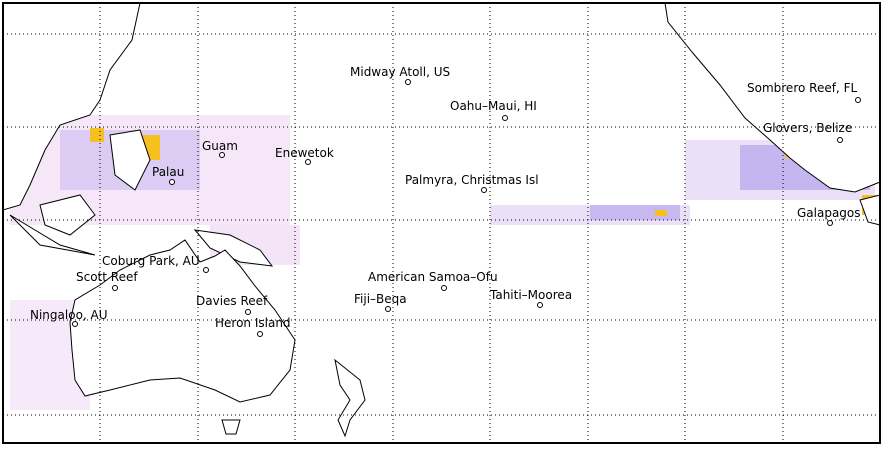  I want to click on station-label: Coburg Park, AU, so click(151, 261).